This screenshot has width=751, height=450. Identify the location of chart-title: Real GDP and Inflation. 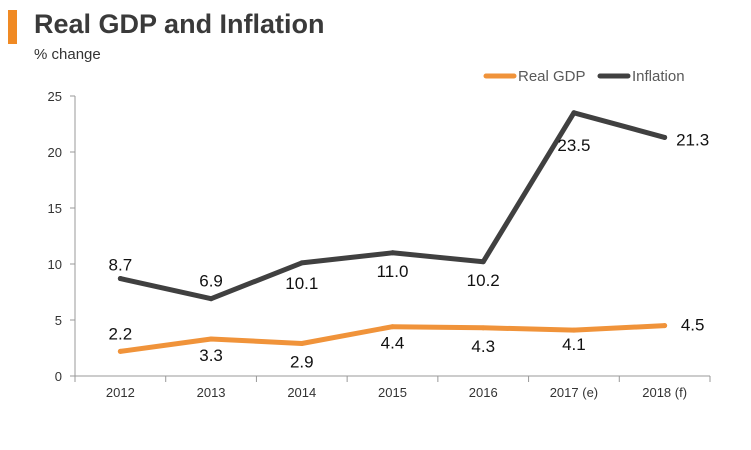
(179, 24).